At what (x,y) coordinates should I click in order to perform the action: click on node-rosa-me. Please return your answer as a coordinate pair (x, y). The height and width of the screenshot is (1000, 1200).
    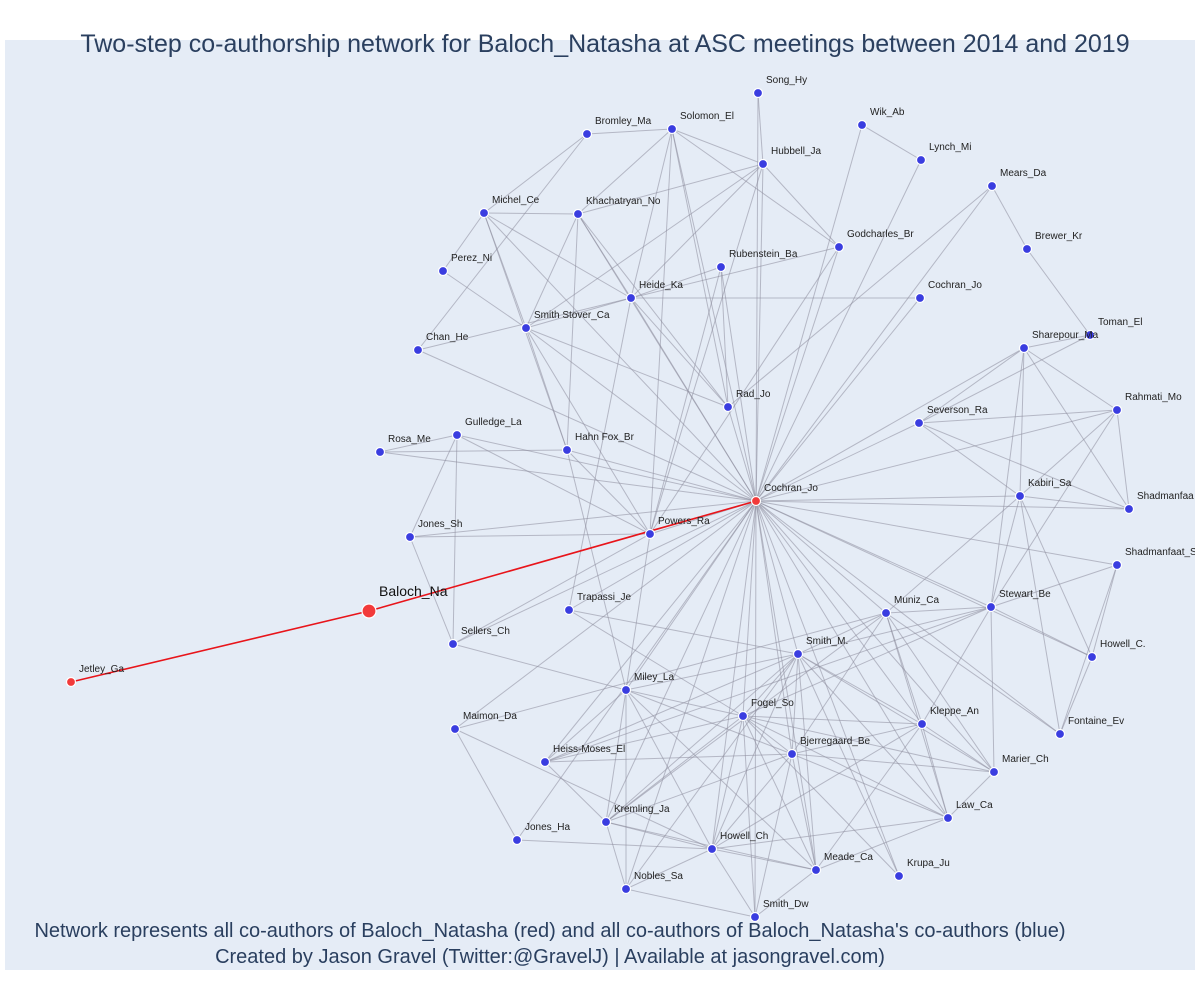
    Looking at the image, I should click on (380, 452).